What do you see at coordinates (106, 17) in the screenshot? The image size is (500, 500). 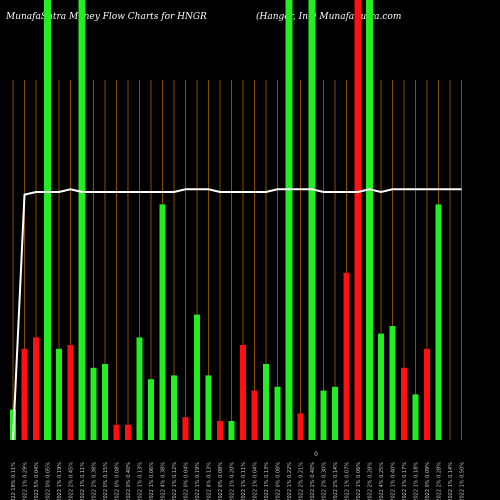 I see `chart-title: MunafaSutra Money Flow Charts for HNGR` at bounding box center [106, 17].